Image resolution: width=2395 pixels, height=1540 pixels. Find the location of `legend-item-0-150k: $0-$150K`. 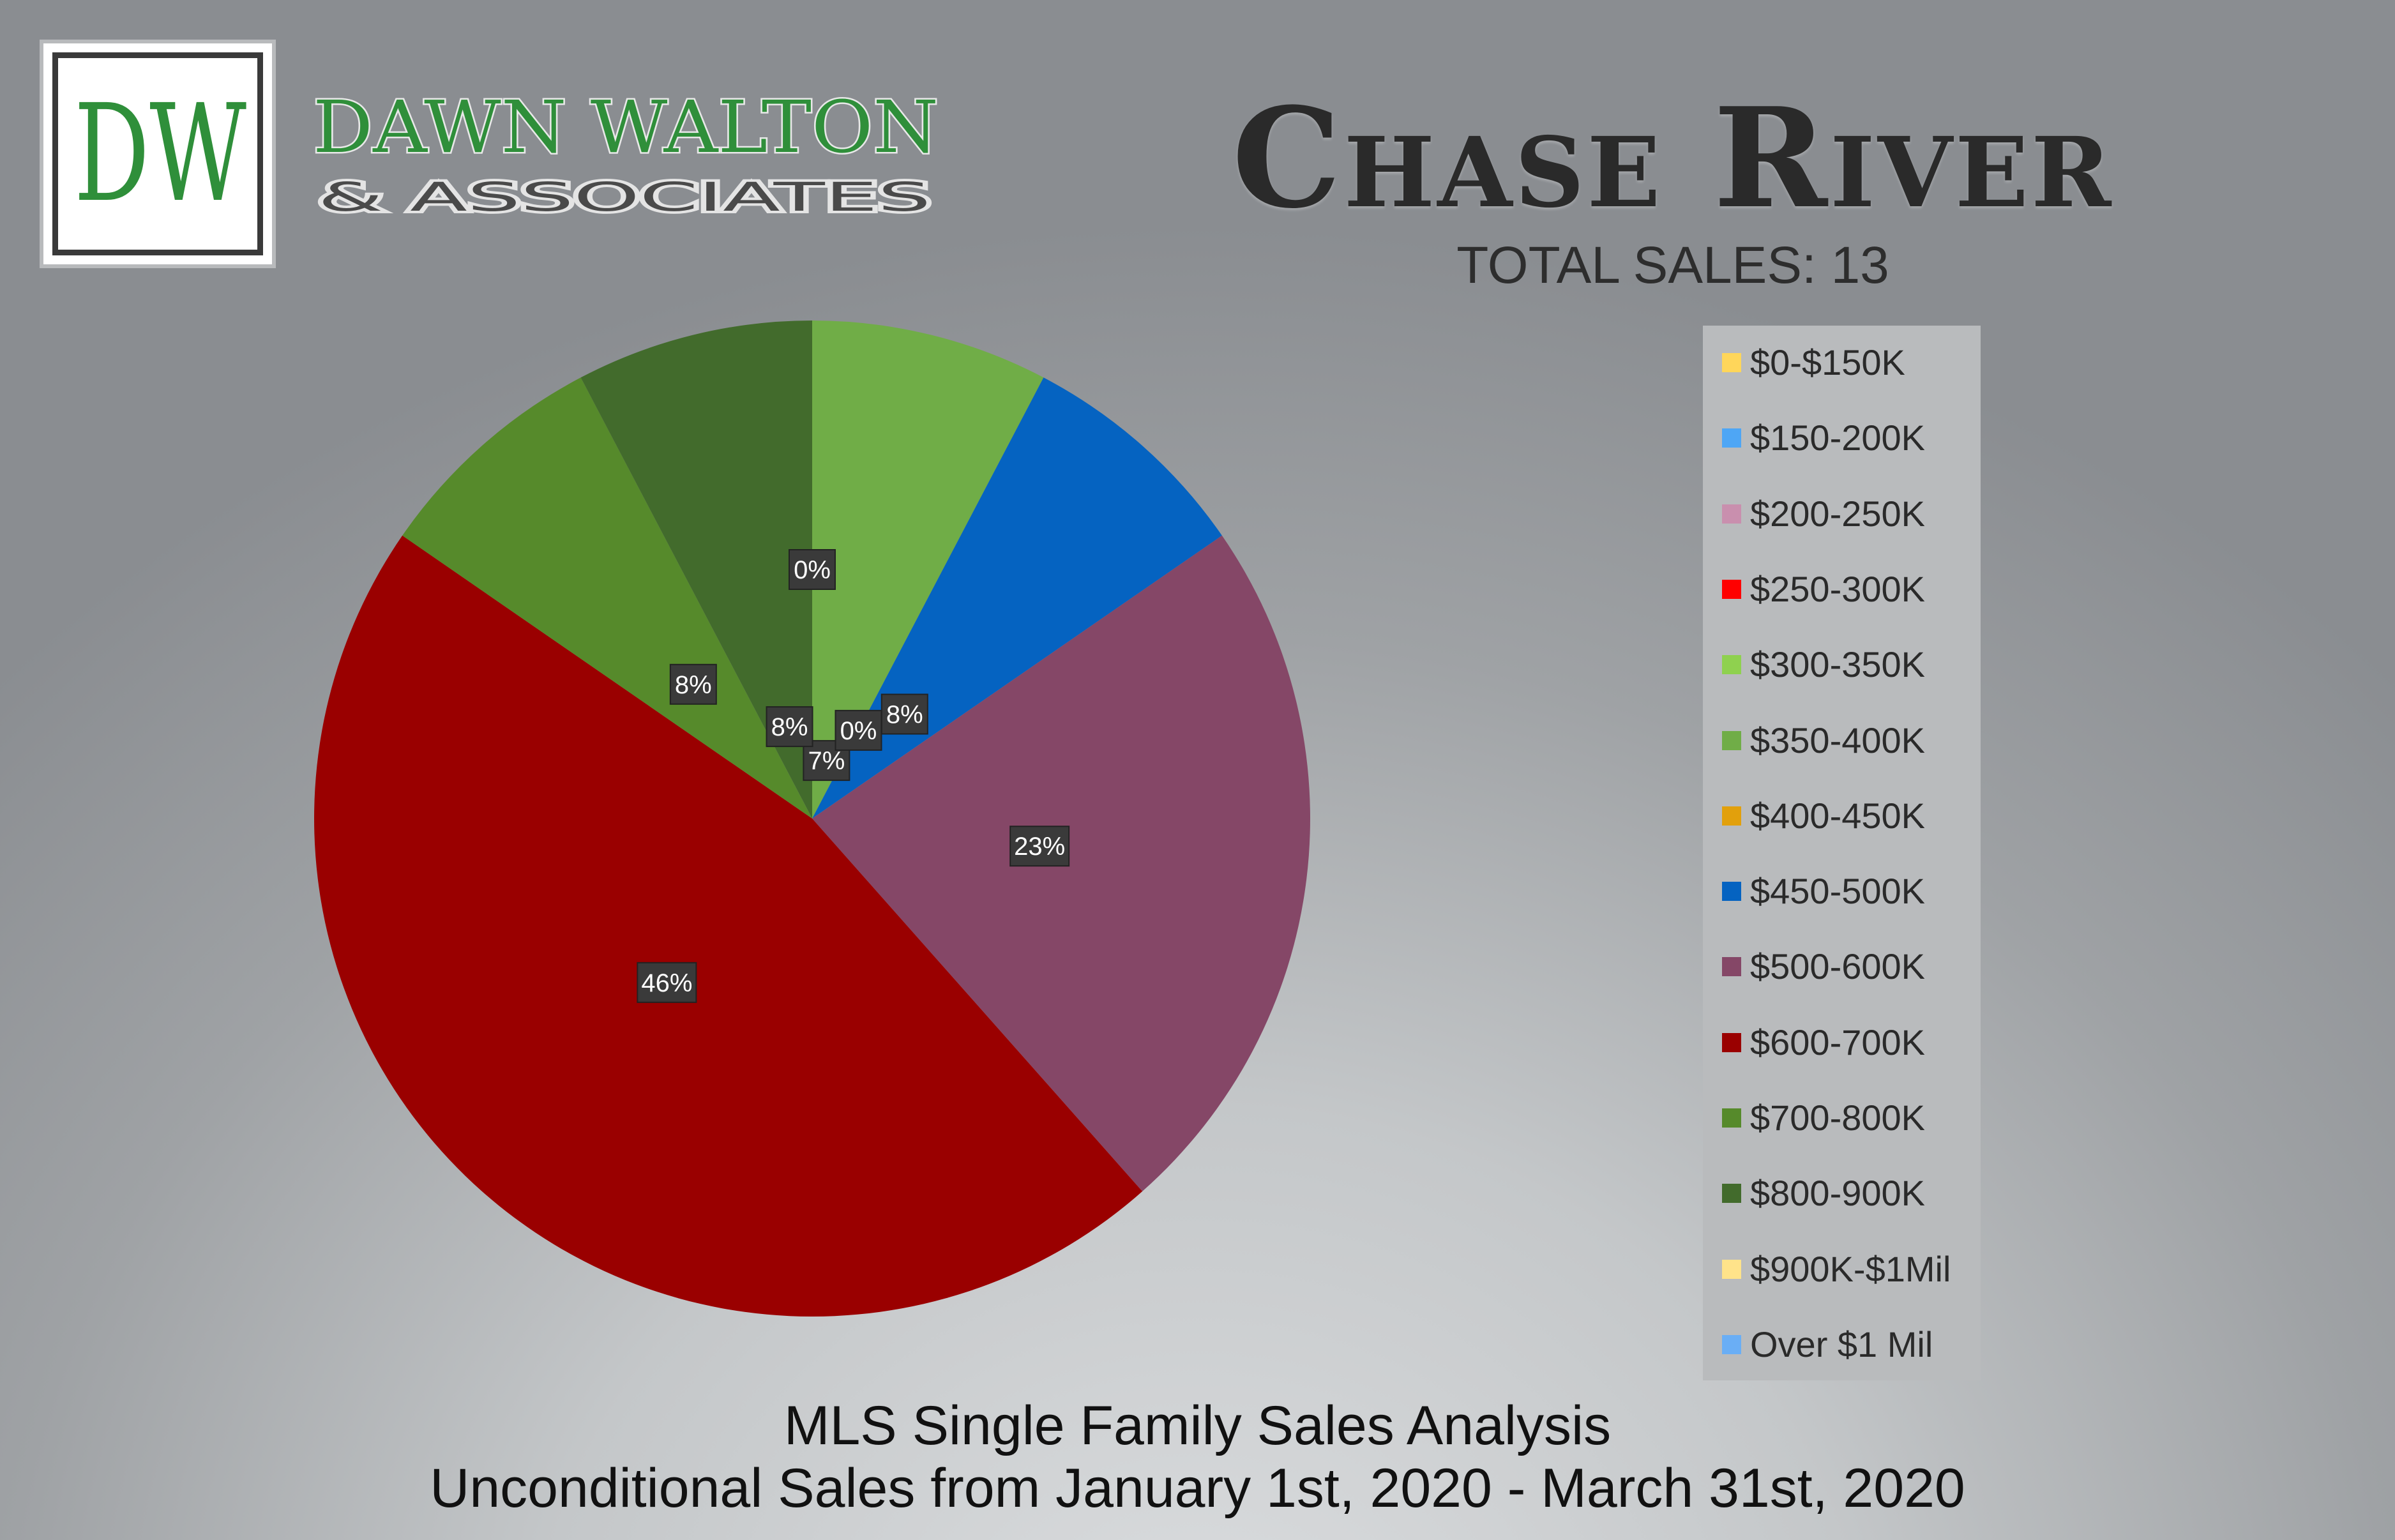

legend-item-0-150k: $0-$150K is located at coordinates (1813, 362).